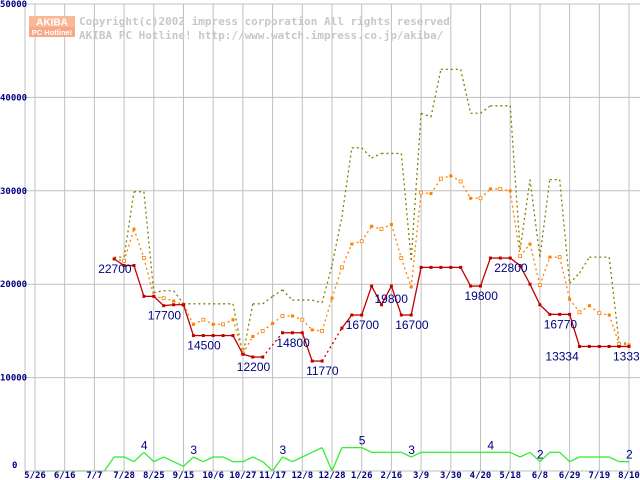 The height and width of the screenshot is (480, 640). Describe the element at coordinates (490, 445) in the screenshot. I see `count-label: 4` at that location.